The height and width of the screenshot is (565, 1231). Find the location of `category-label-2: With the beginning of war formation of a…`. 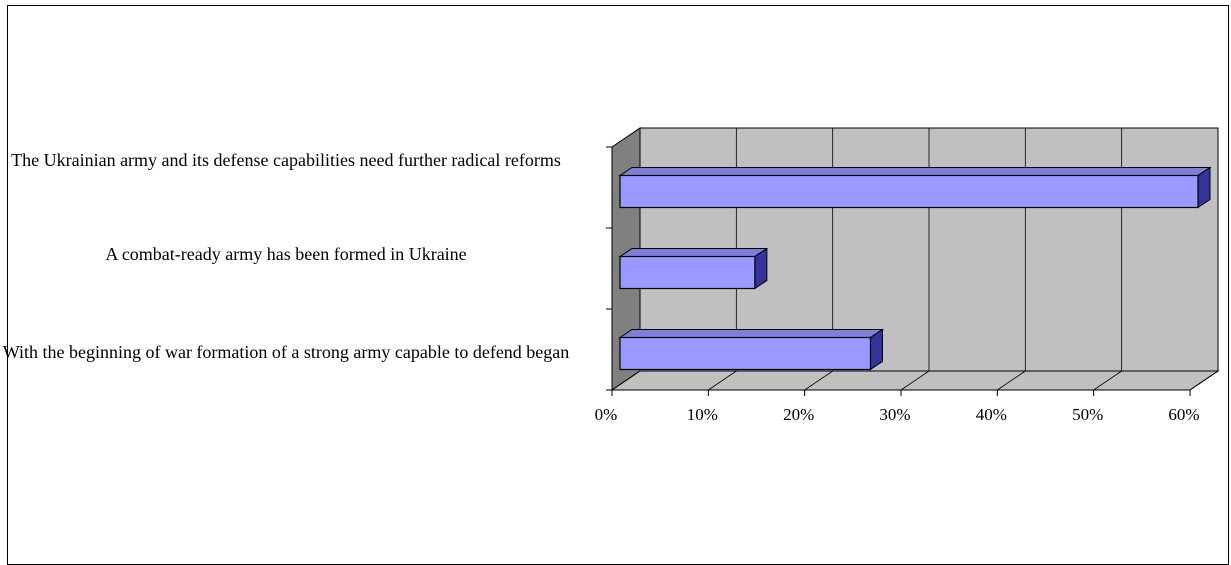

category-label-2: With the beginning of war formation of a… is located at coordinates (286, 352).